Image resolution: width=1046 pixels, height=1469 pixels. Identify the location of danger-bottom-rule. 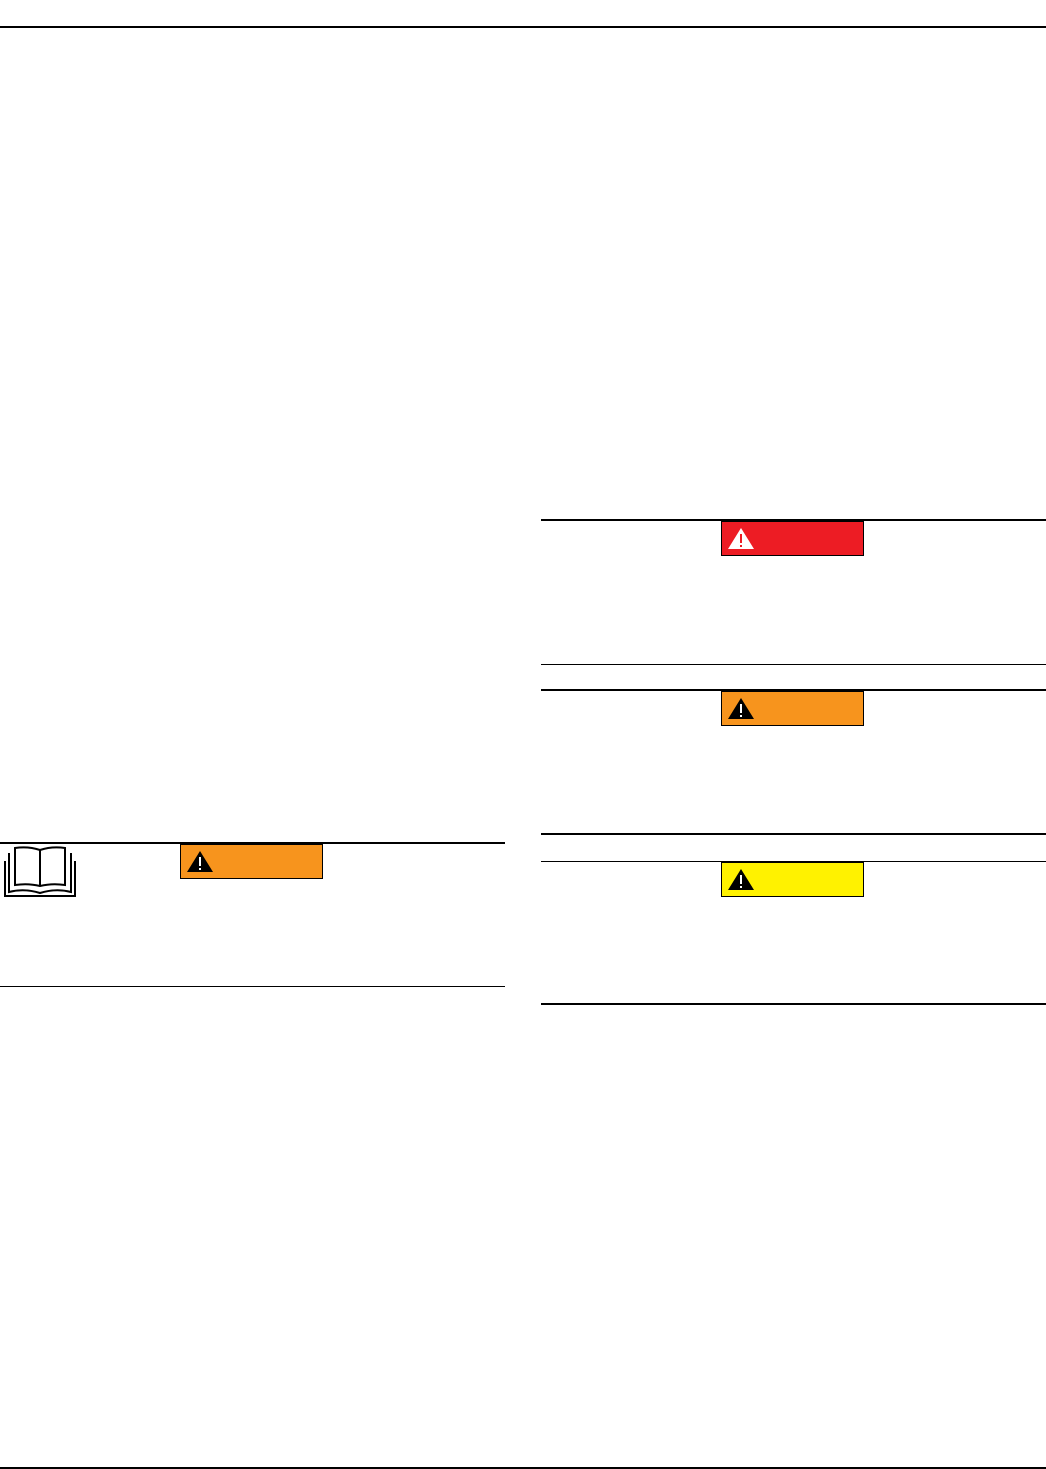
(793, 664).